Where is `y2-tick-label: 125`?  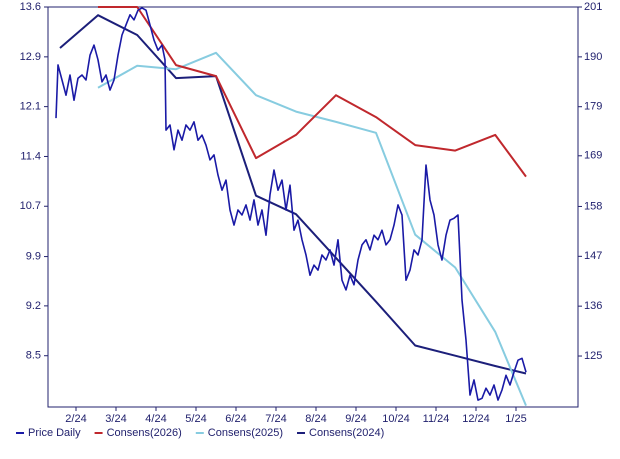 y2-tick-label: 125 is located at coordinates (593, 356).